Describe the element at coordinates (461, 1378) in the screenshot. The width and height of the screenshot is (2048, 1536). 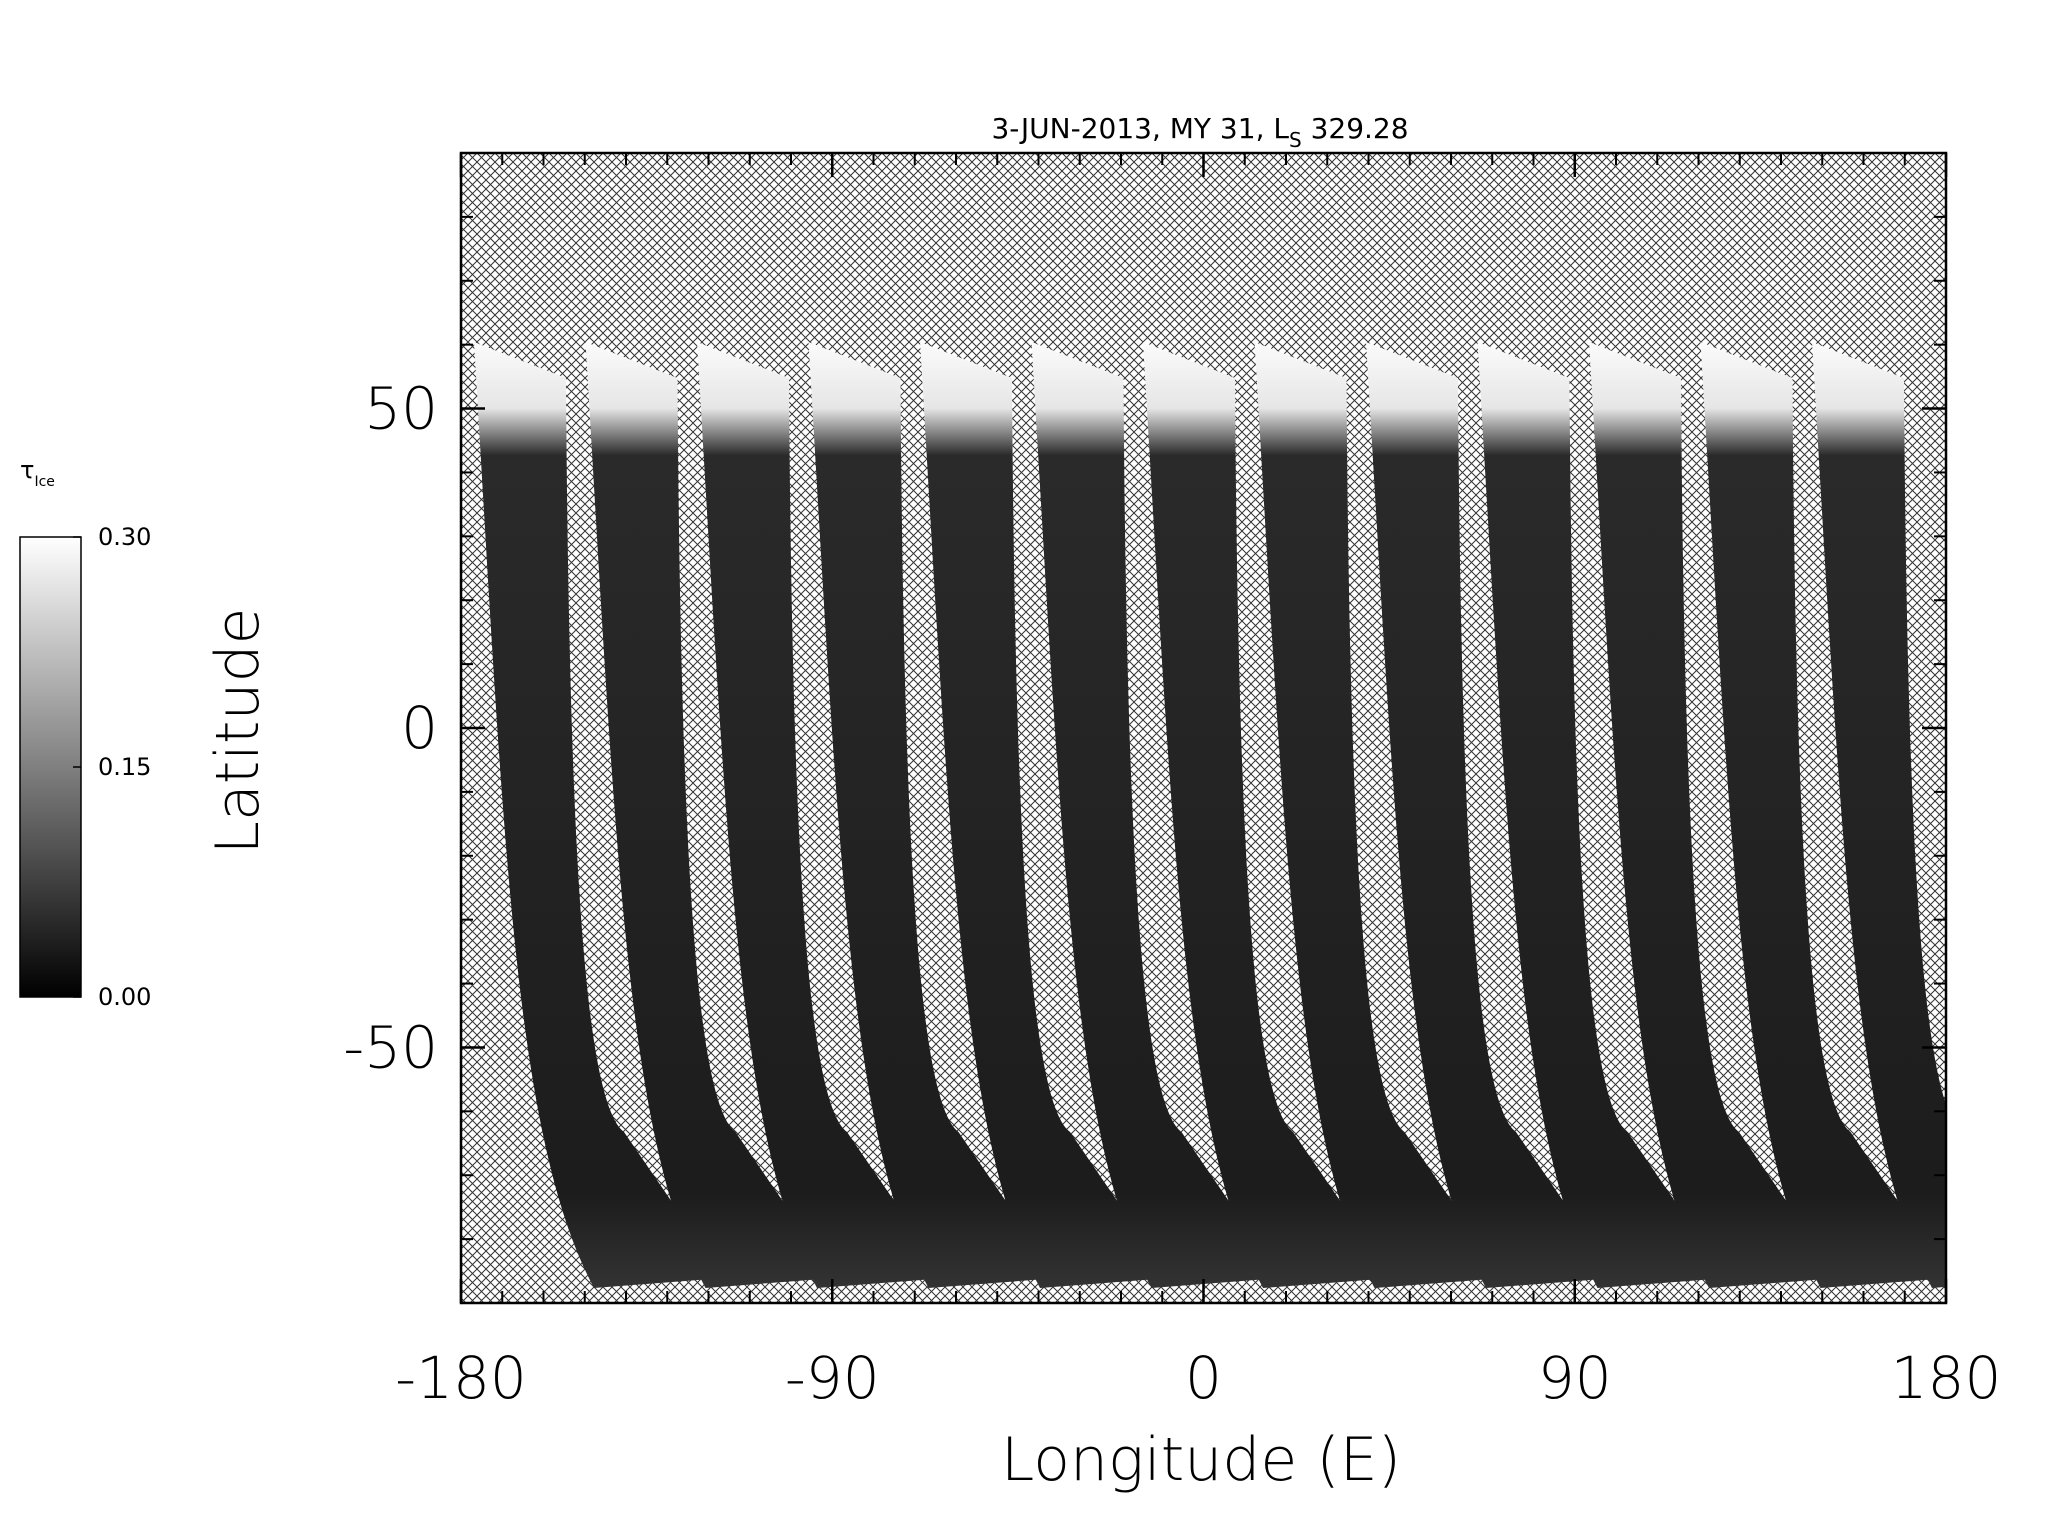
I see `x-tick-label: -180` at that location.